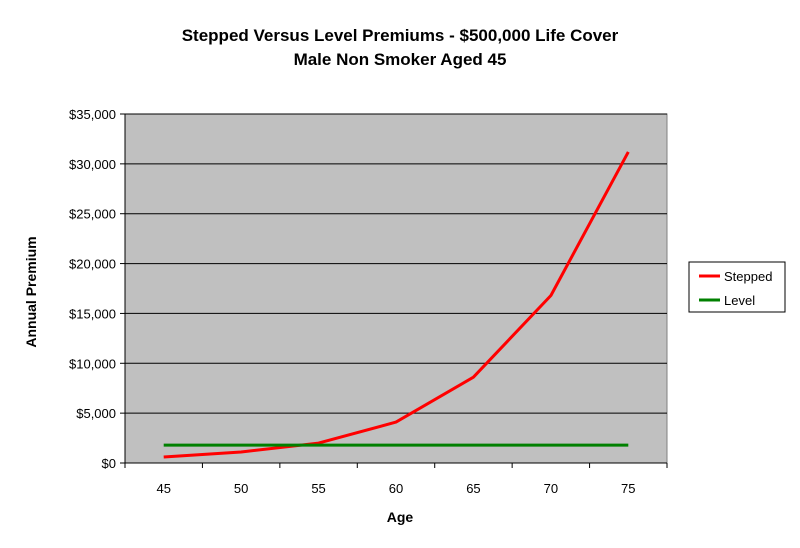  I want to click on y-tick-label: $15,000, so click(92, 313).